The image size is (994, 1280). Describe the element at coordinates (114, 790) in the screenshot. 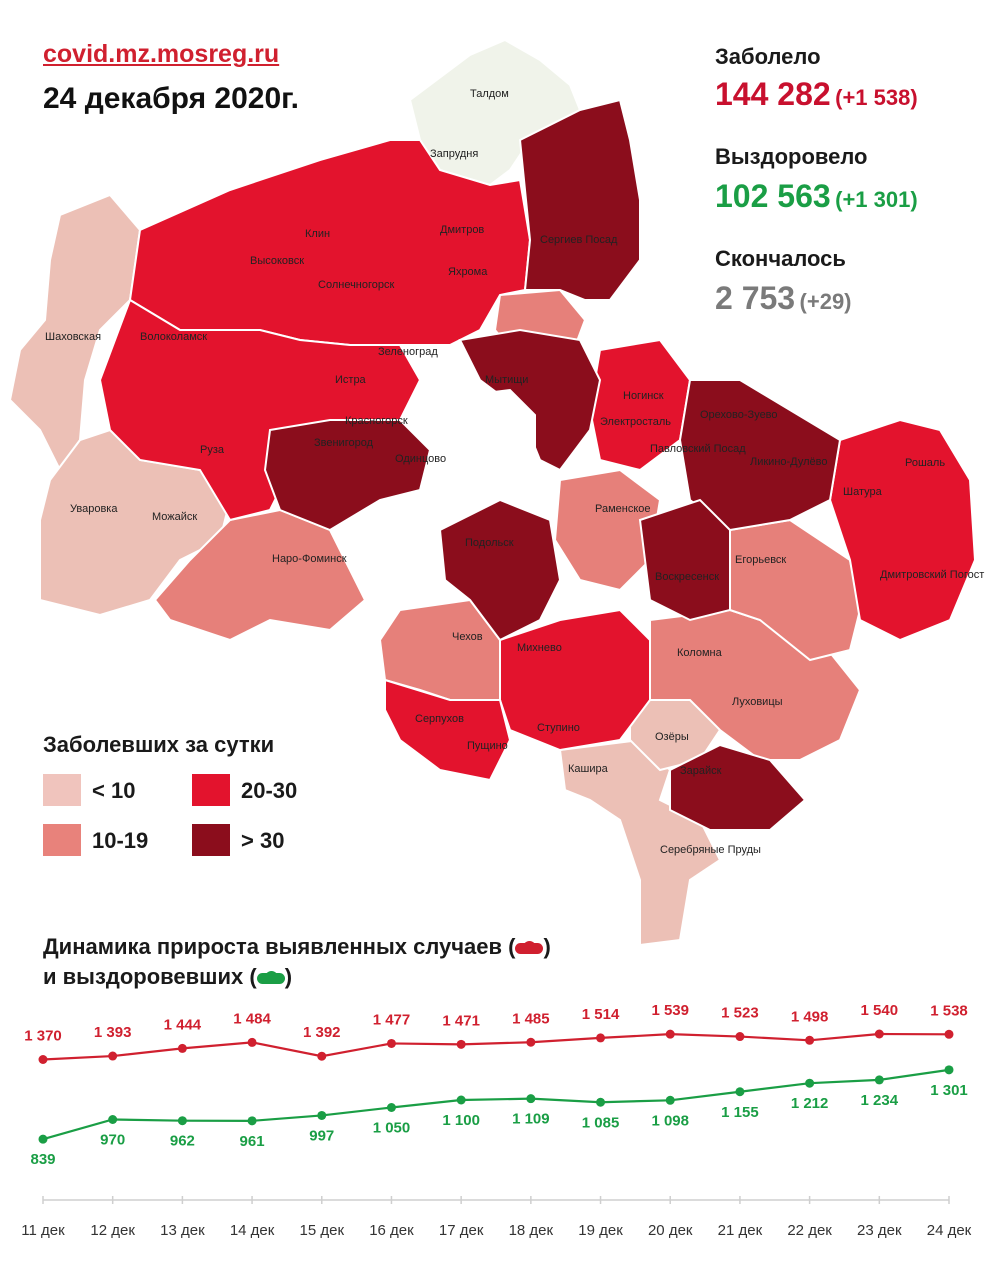

I see `legend-label-lt10: < 10` at that location.